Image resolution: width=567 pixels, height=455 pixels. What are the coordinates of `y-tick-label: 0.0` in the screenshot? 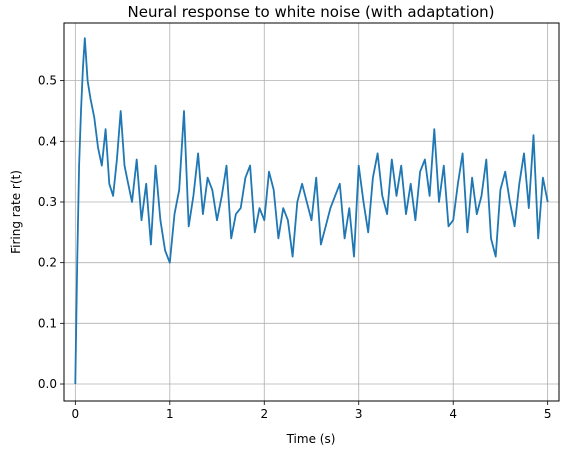 It's located at (47, 384).